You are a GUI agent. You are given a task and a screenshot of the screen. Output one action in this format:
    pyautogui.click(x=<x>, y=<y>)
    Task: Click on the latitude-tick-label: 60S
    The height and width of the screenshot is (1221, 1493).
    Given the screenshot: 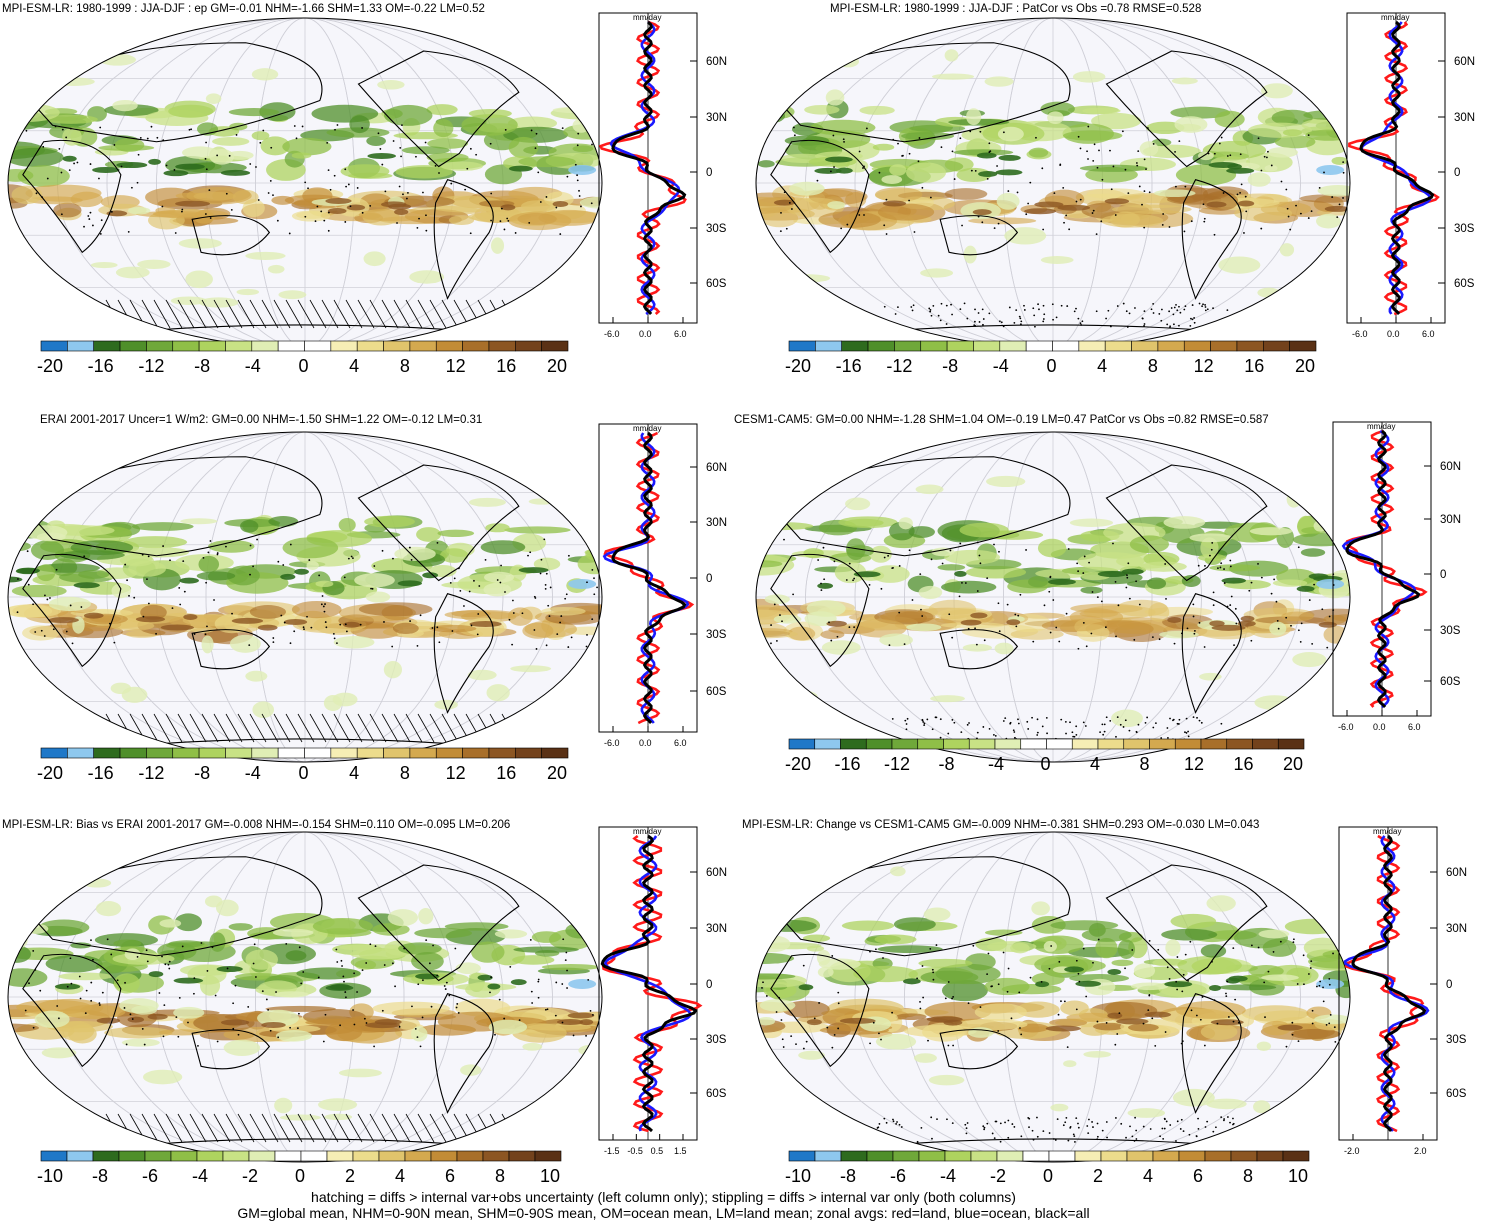 What is the action you would take?
    pyautogui.click(x=1450, y=682)
    